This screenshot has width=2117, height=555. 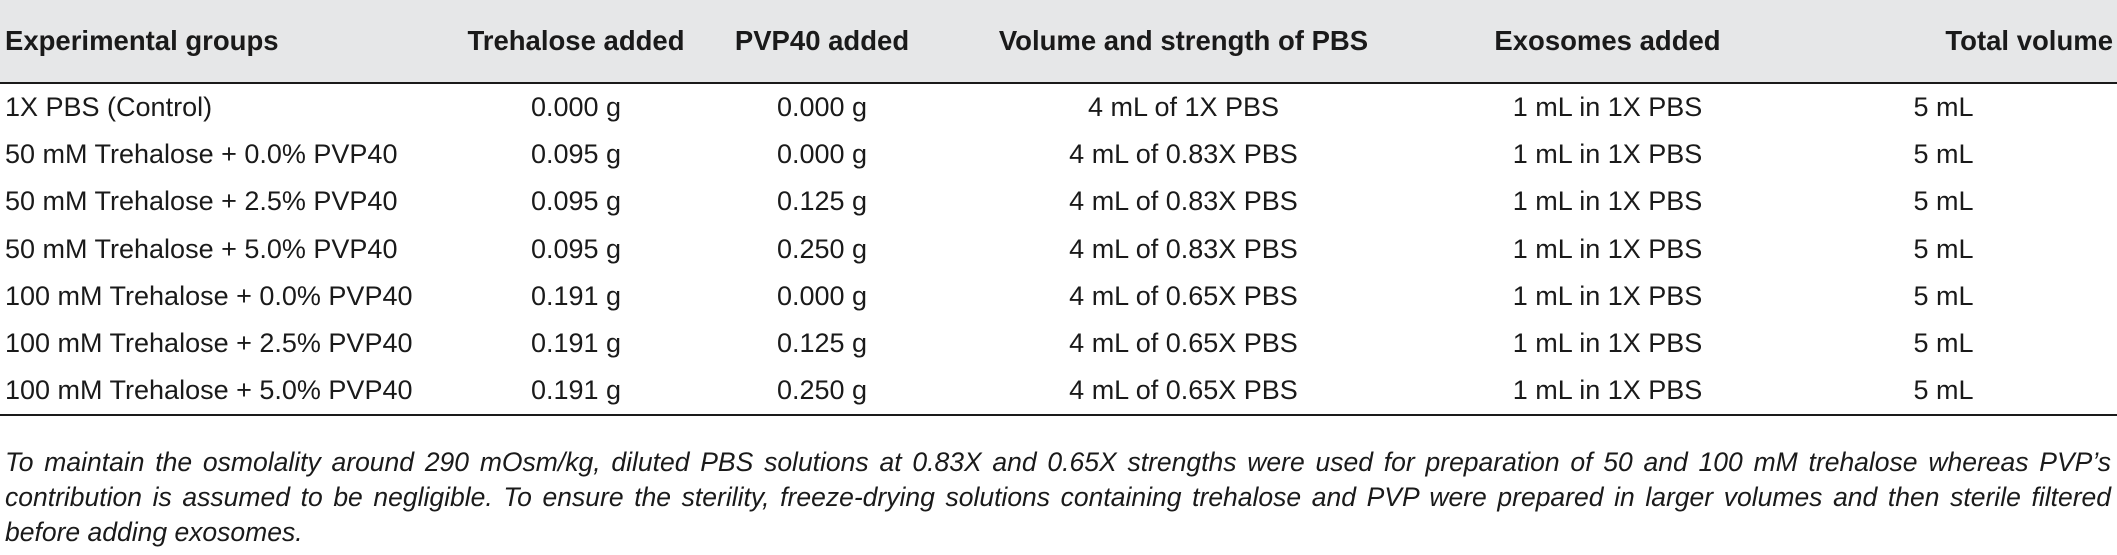 I want to click on header-experimental-groups: Experimental groups, so click(x=215, y=42).